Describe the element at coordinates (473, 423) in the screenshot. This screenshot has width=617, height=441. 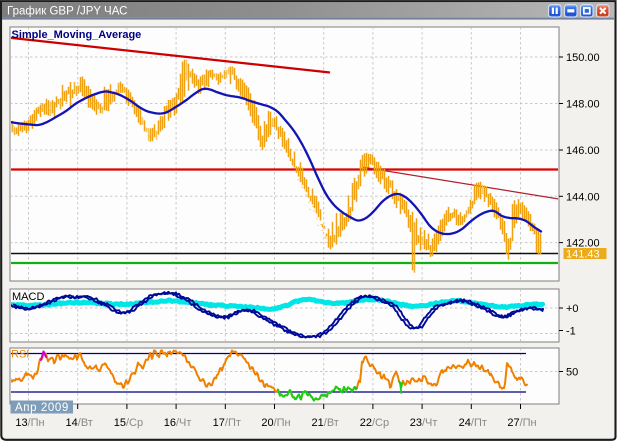
I see `svg-text: 24/Пт` at that location.